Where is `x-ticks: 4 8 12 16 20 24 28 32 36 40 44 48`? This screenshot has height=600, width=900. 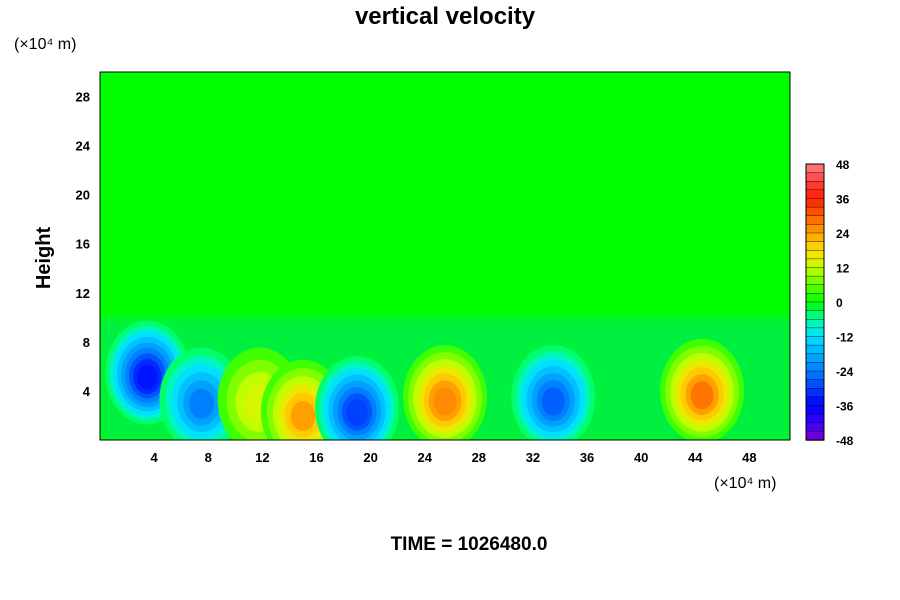 x-ticks: 4 8 12 16 20 24 28 32 36 40 44 48 is located at coordinates (454, 457).